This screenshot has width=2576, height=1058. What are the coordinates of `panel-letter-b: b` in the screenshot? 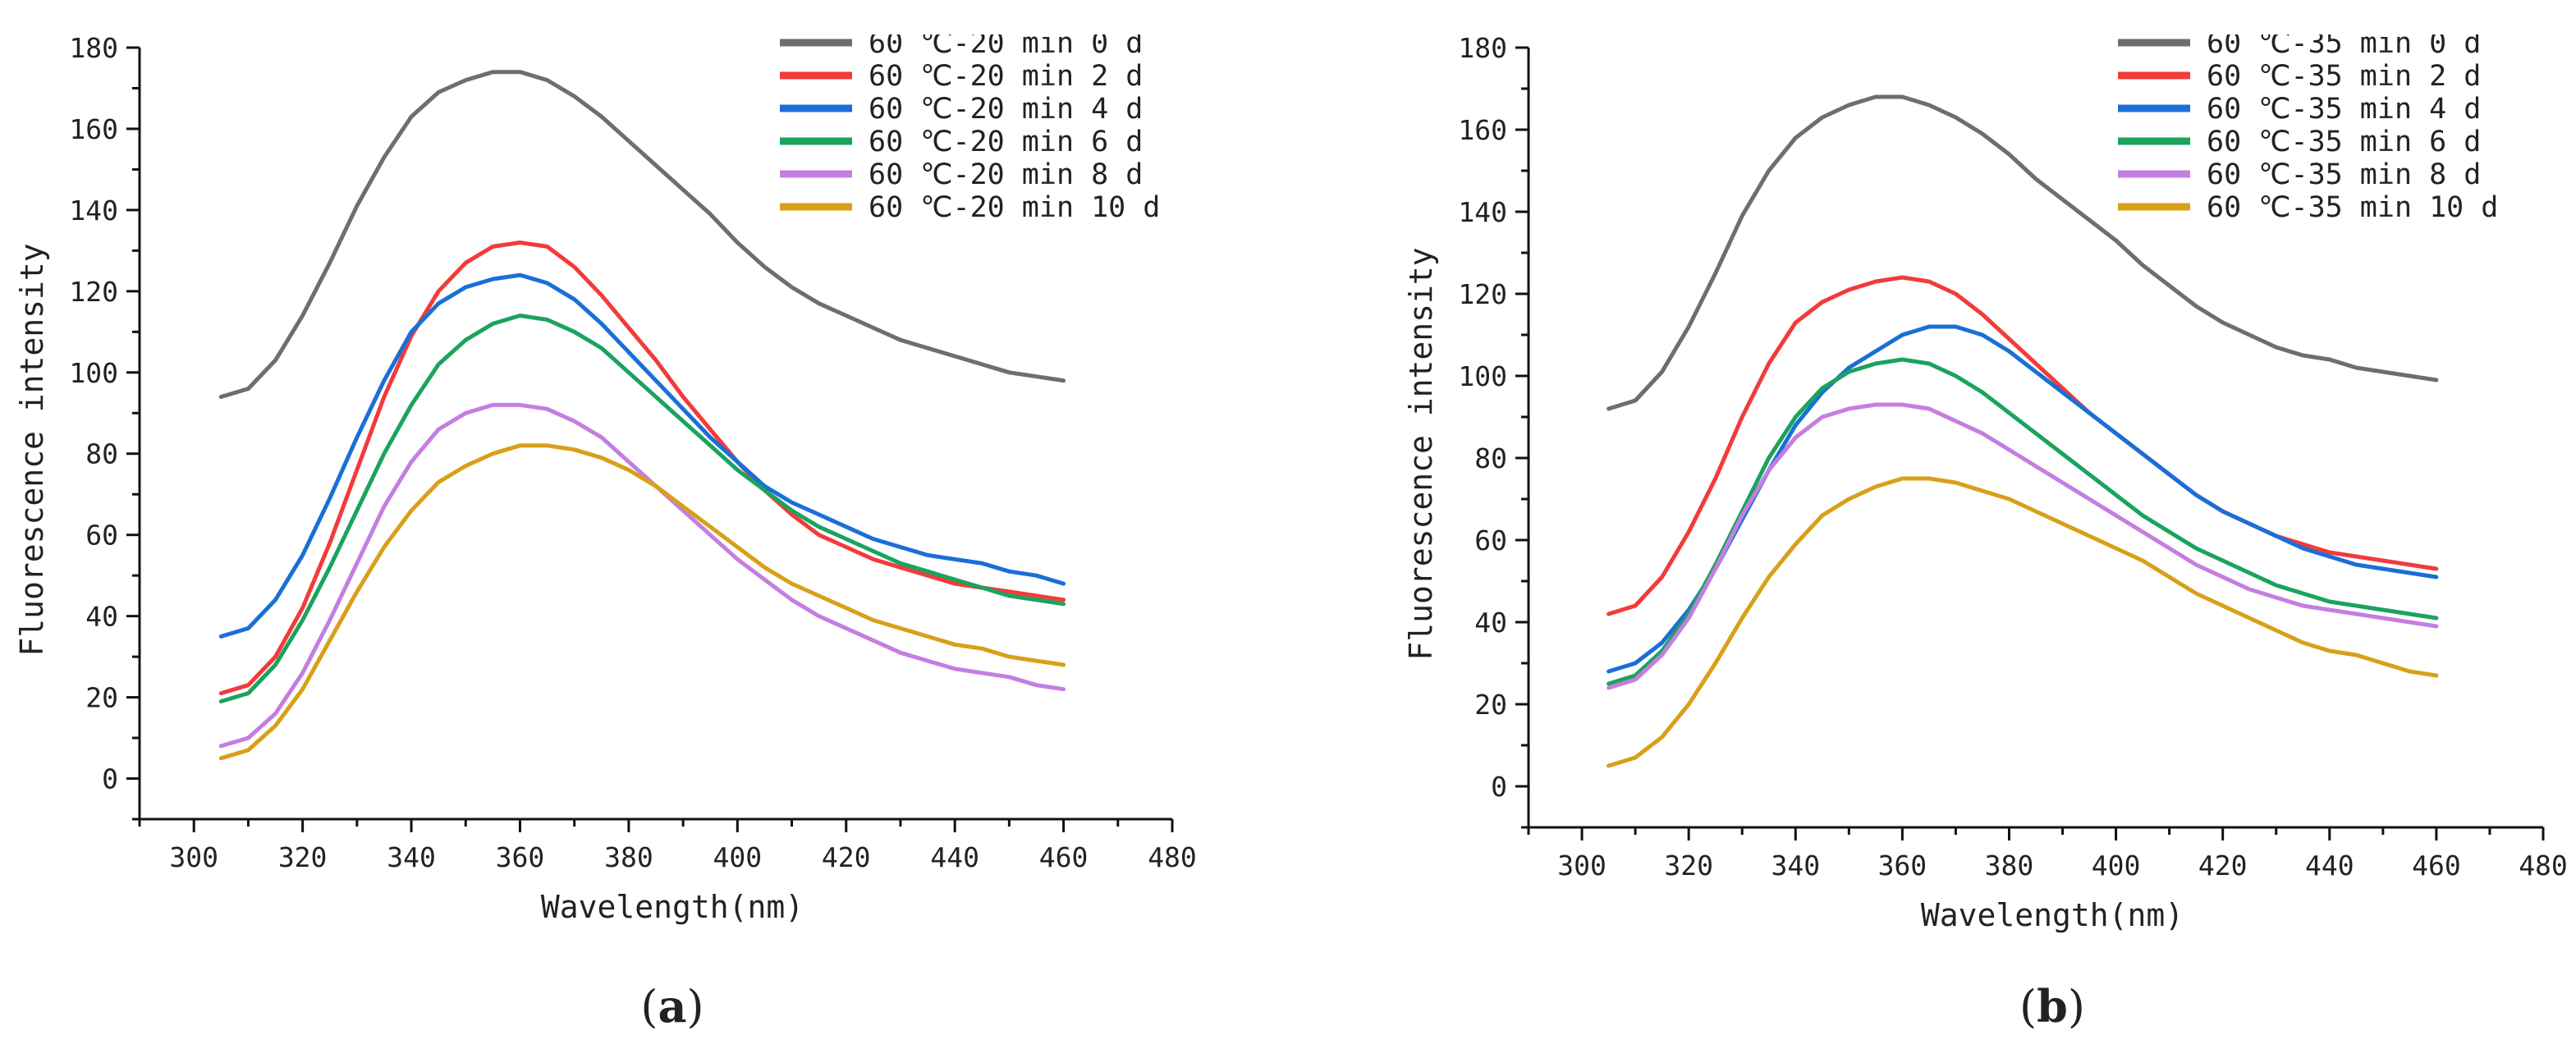 It's located at (2052, 1007).